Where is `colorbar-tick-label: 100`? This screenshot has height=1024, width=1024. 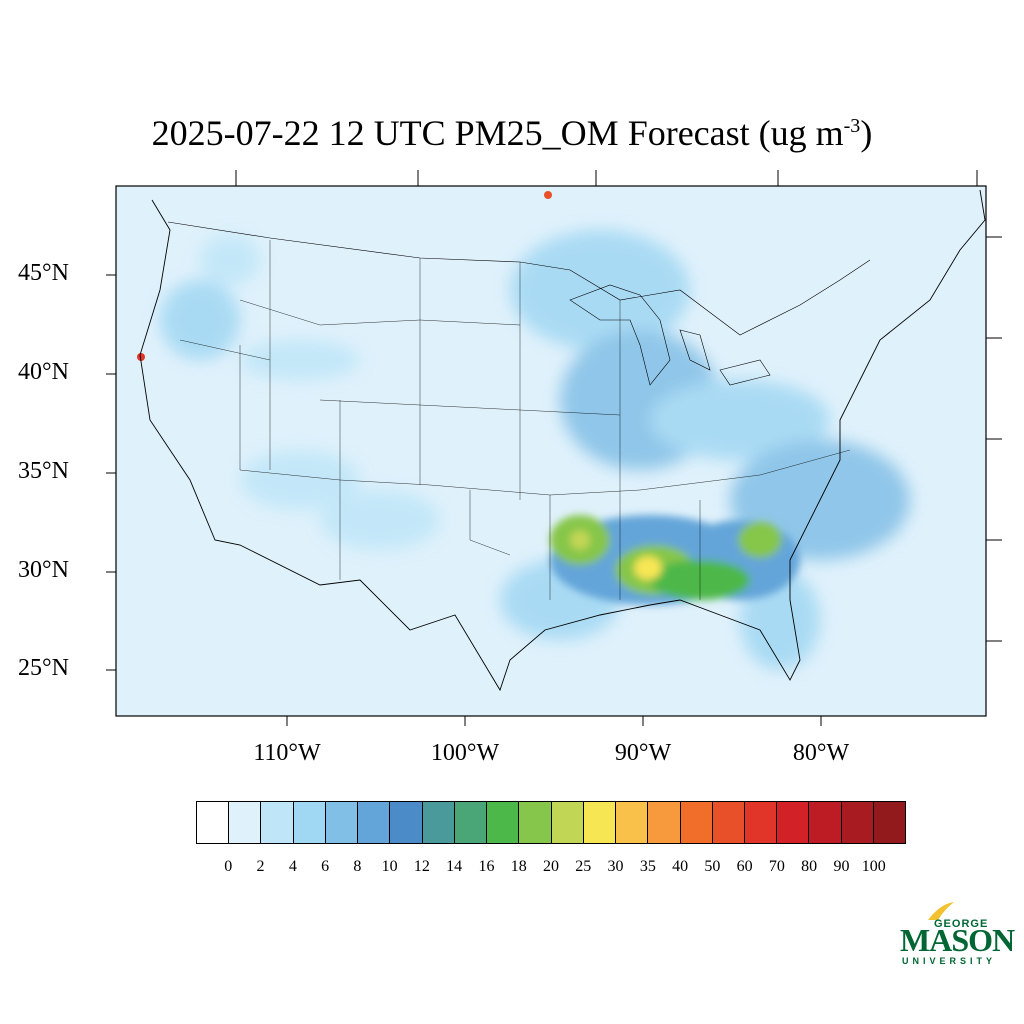 colorbar-tick-label: 100 is located at coordinates (873, 866).